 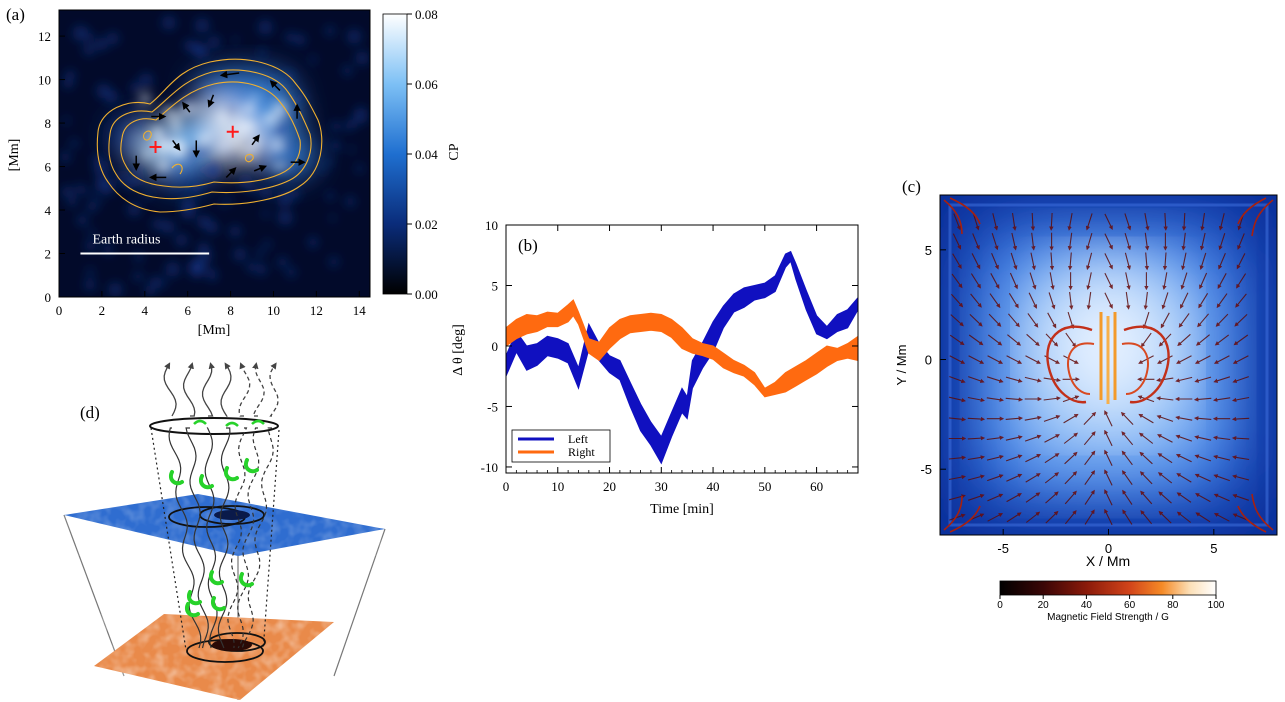 What do you see at coordinates (1216, 605) in the screenshot?
I see `cbar-tick-label-5: 100` at bounding box center [1216, 605].